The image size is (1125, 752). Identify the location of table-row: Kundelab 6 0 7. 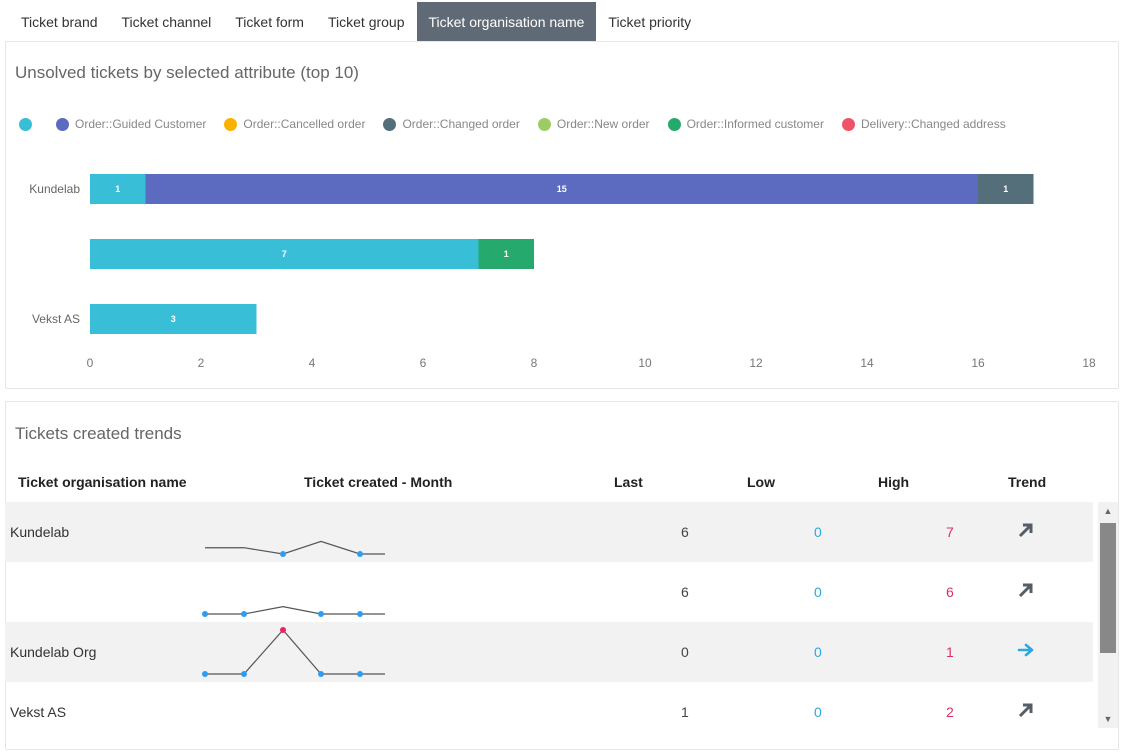
(549, 532).